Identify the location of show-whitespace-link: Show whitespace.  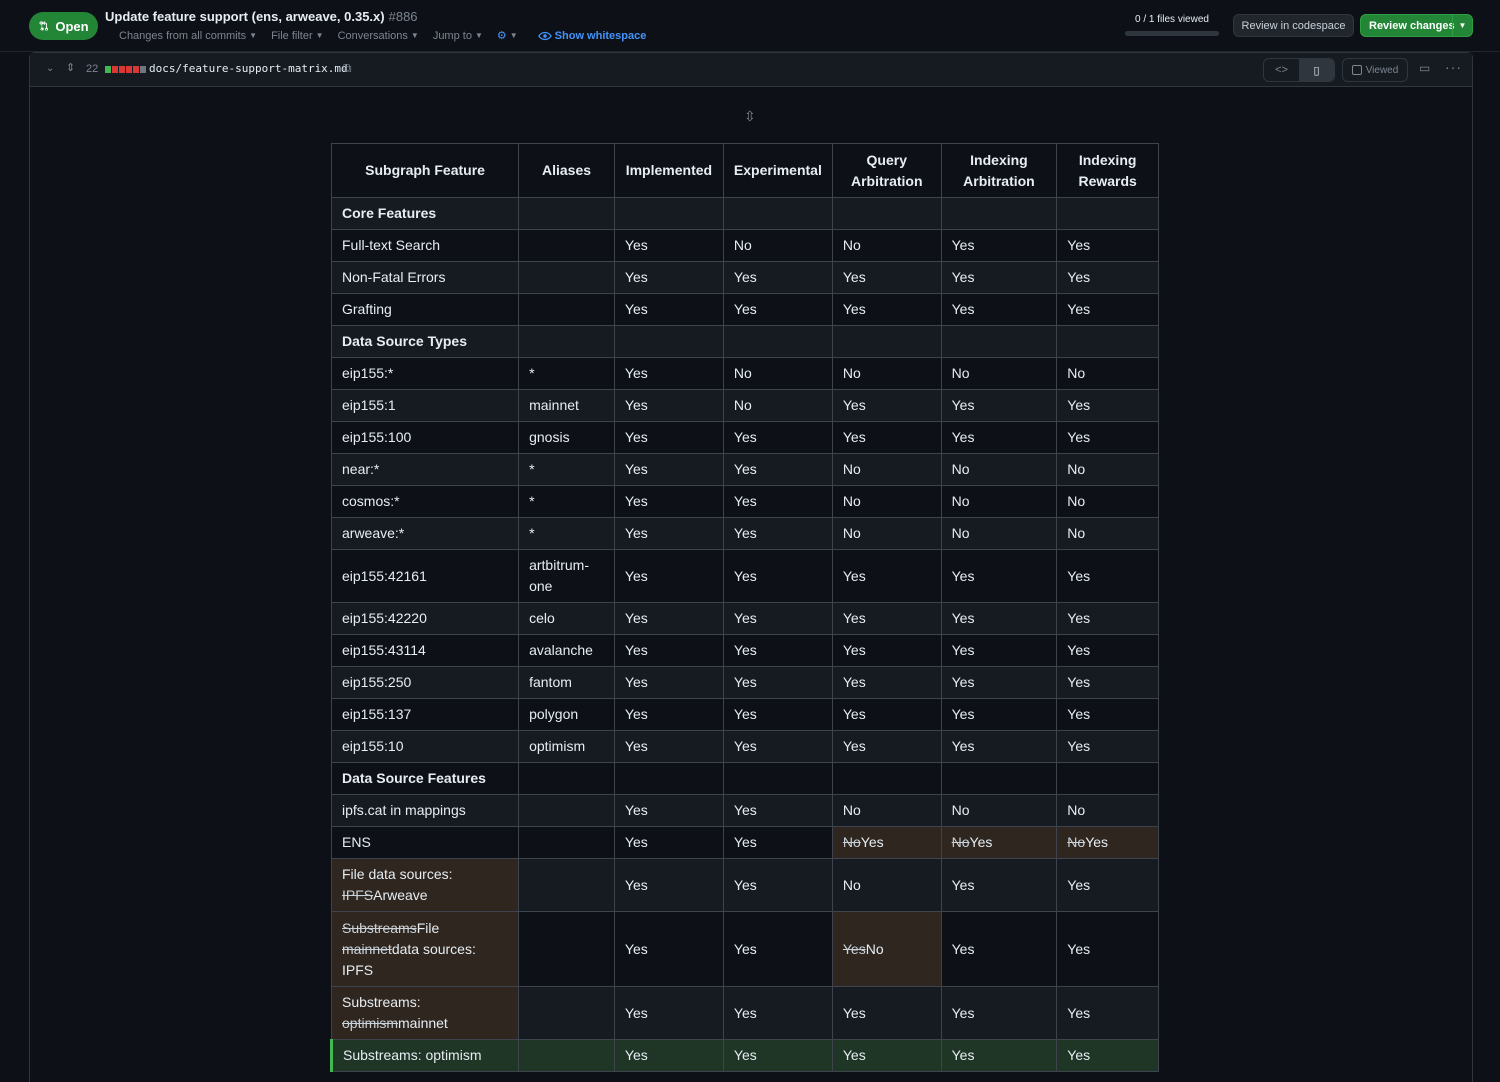
(592, 35).